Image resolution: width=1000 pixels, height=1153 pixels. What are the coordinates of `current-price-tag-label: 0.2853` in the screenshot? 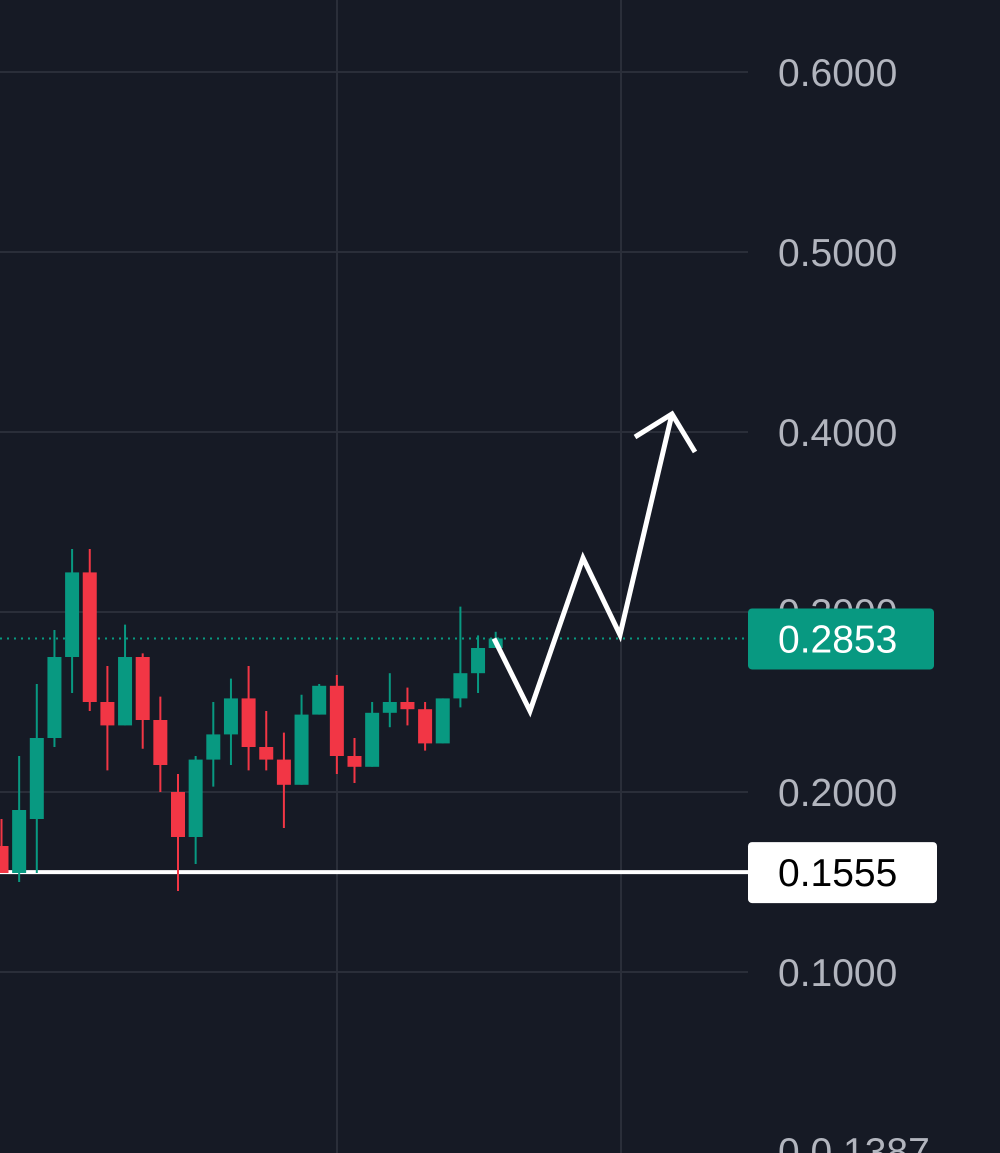 It's located at (837, 639).